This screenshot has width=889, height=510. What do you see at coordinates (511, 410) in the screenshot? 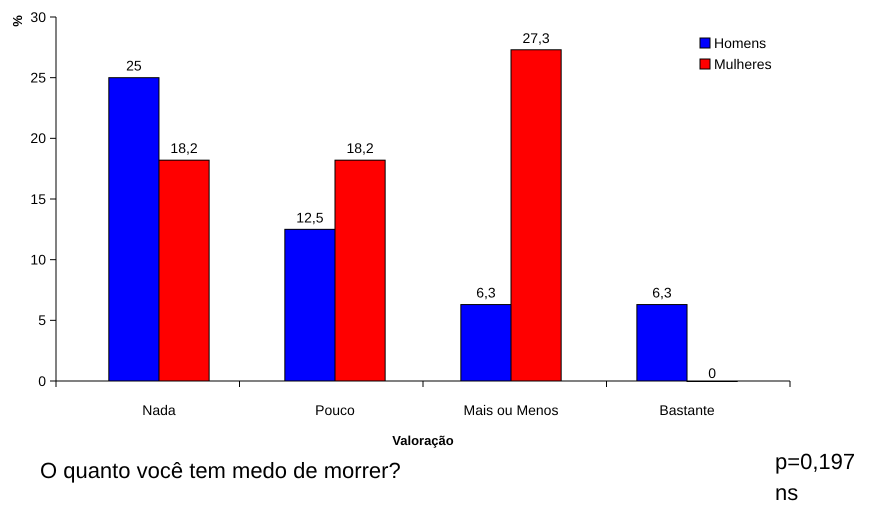
I see `x-tick-label: Mais ou Menos` at bounding box center [511, 410].